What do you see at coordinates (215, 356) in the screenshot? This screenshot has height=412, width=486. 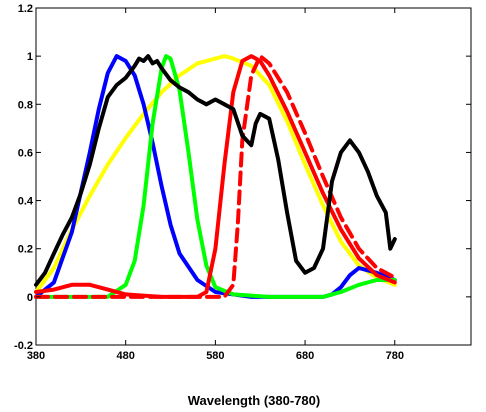 I see `x-tick-label: 580` at bounding box center [215, 356].